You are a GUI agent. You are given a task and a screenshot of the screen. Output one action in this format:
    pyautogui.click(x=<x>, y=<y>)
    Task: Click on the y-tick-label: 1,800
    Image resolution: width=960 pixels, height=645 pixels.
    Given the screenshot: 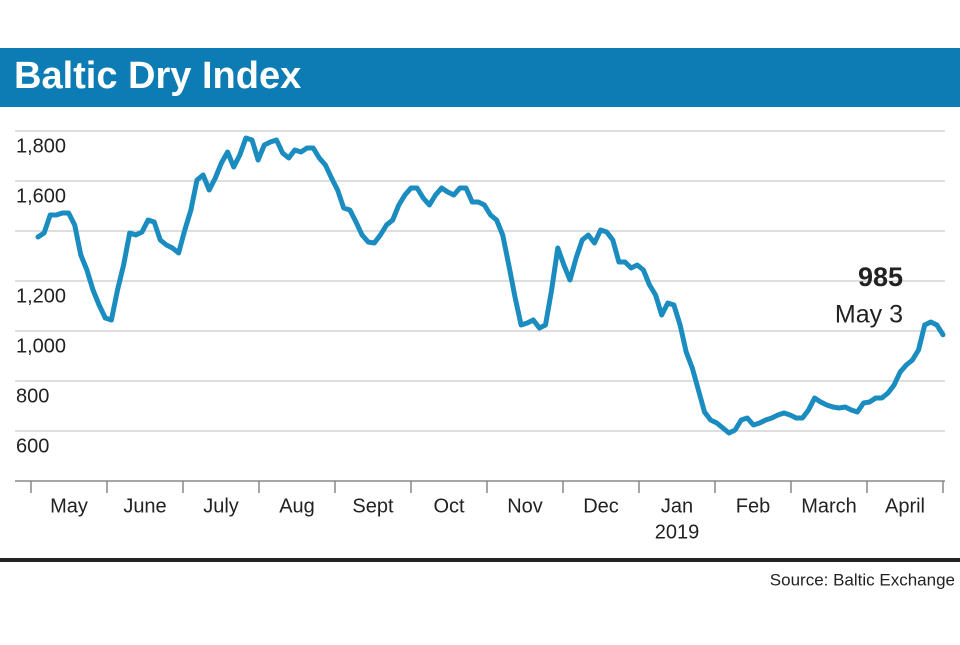 What is the action you would take?
    pyautogui.click(x=41, y=146)
    